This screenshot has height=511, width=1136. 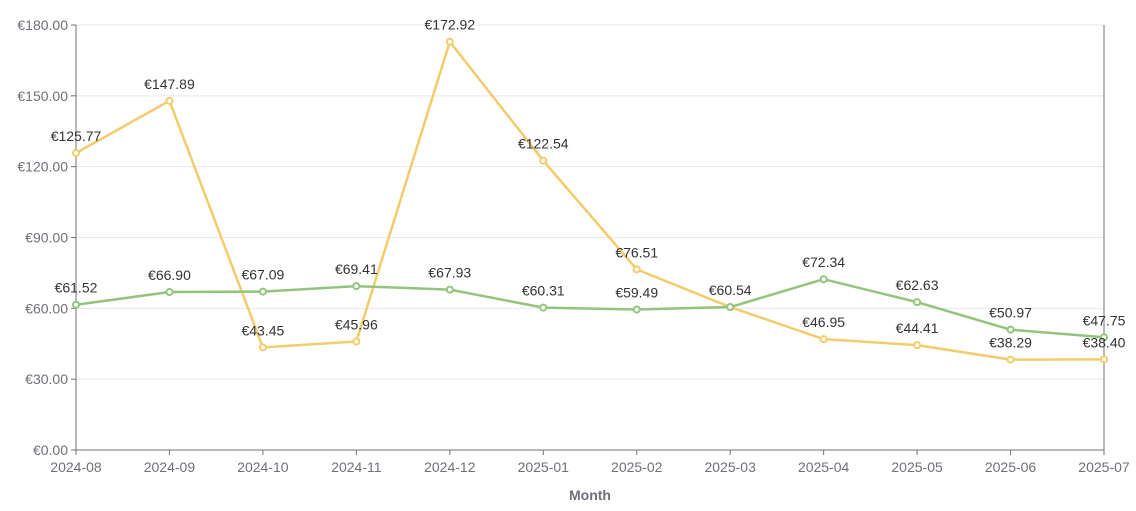 What do you see at coordinates (637, 467) in the screenshot?
I see `x-tick-label: 2025-02` at bounding box center [637, 467].